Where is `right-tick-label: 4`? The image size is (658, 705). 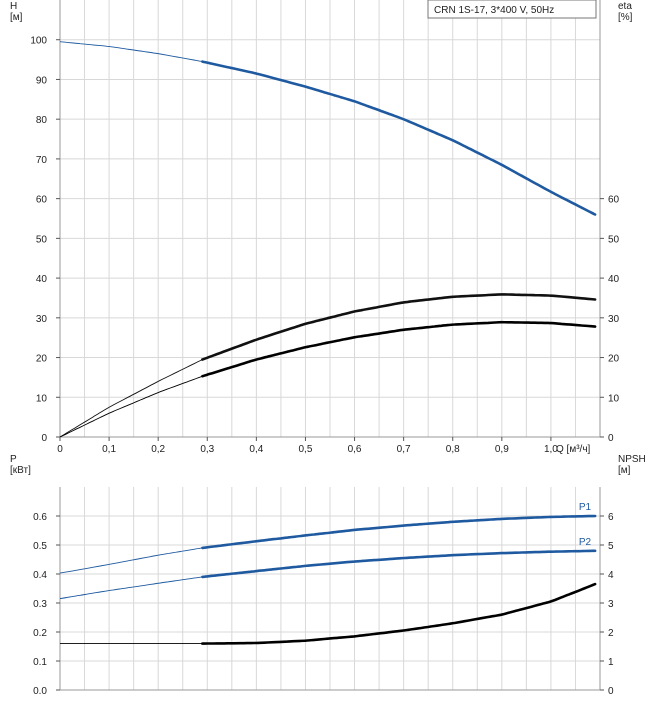
right-tick-label: 4 is located at coordinates (611, 575).